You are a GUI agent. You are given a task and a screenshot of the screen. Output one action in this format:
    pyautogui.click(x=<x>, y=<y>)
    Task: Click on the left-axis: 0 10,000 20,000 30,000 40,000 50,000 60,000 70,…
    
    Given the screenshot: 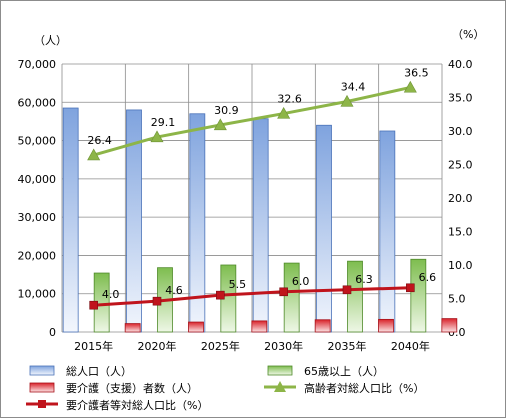 What is the action you would take?
    pyautogui.click(x=37, y=198)
    